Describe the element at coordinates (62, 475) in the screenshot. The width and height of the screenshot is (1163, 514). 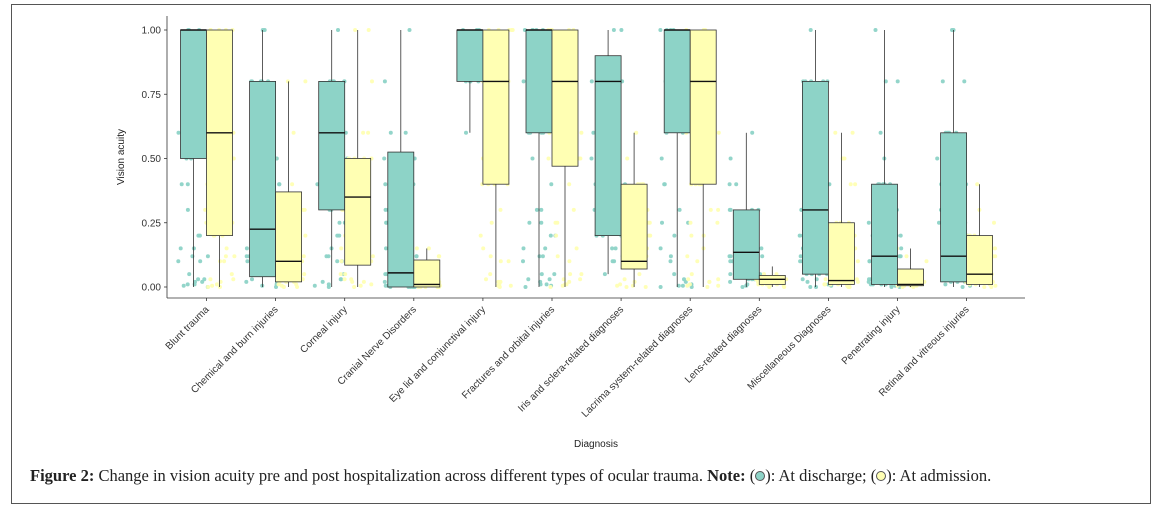
I see `caption-figure-label: Figure 2:` at that location.